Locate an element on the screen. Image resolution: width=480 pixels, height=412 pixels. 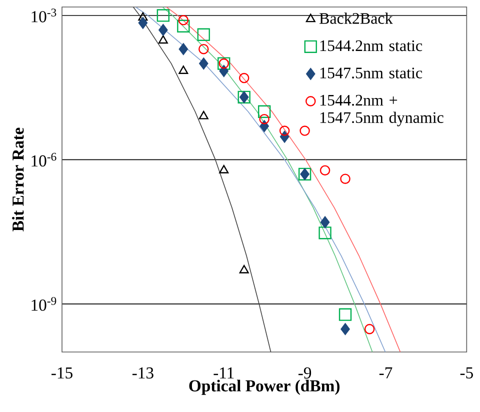
x-tick-label: -15 is located at coordinates (62, 373).